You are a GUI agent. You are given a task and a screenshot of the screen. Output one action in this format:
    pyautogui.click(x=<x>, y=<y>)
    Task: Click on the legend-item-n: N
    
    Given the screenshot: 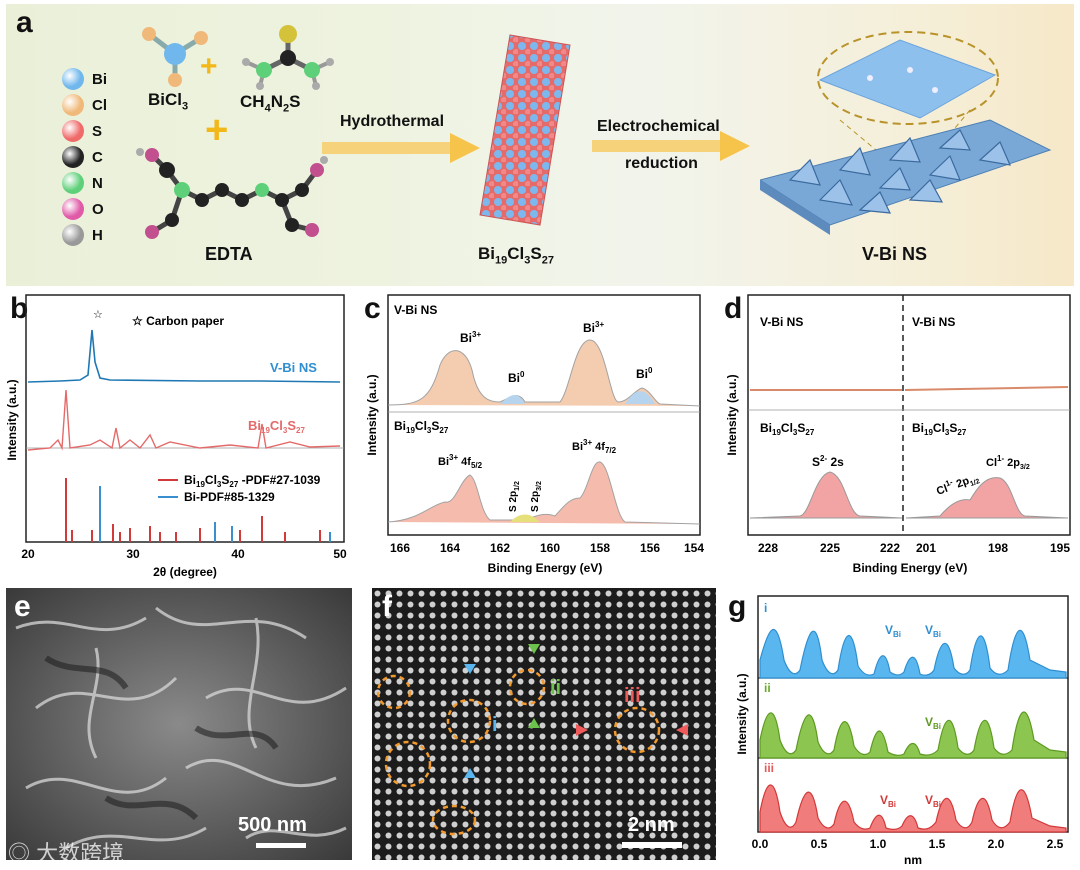 What is the action you would take?
    pyautogui.click(x=82, y=183)
    